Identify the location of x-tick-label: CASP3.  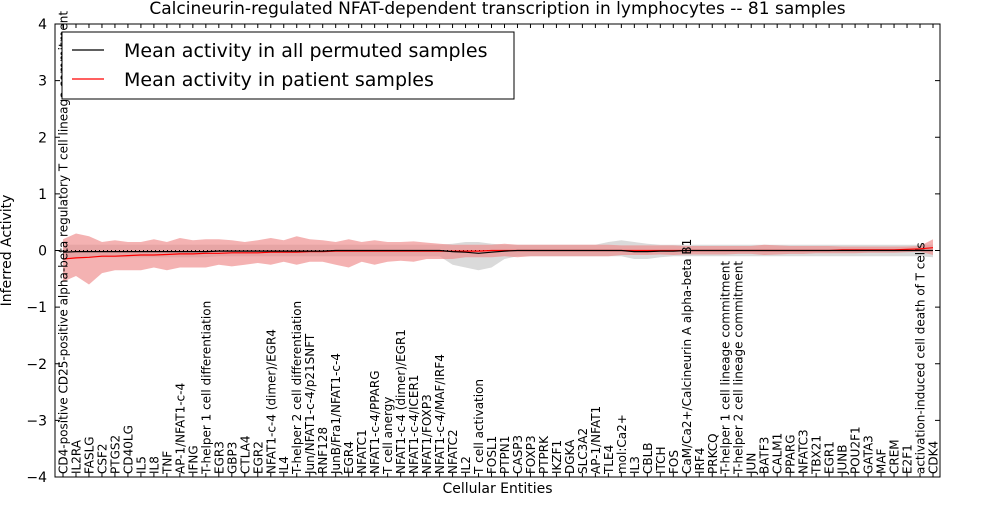
(518, 454).